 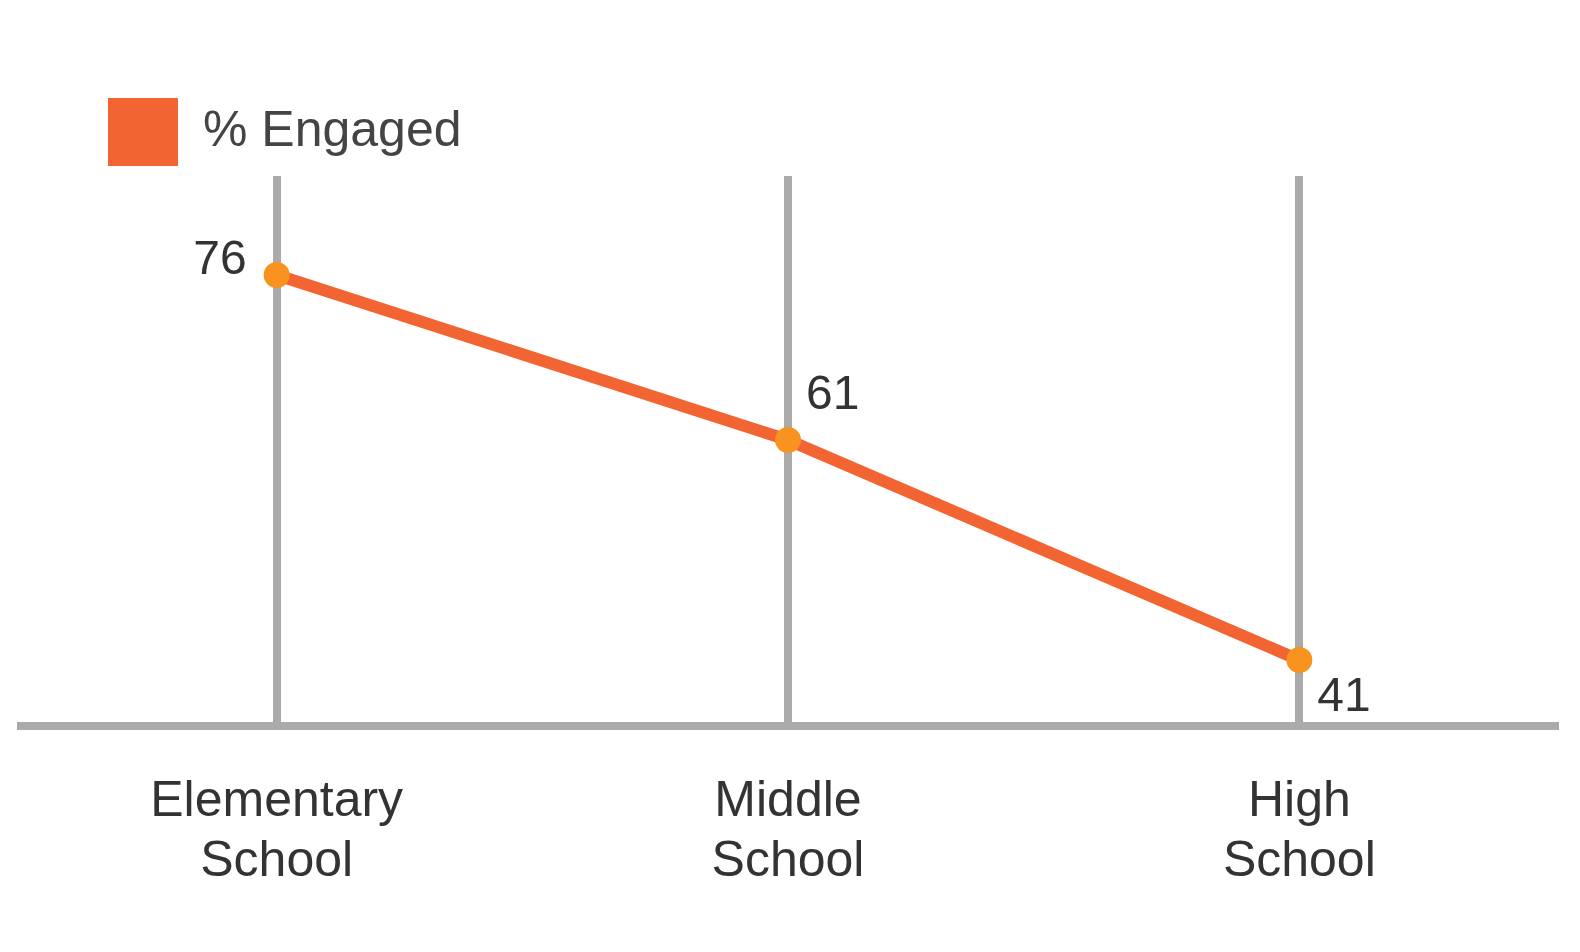 I want to click on x-tick-label: Middle School, so click(x=788, y=828).